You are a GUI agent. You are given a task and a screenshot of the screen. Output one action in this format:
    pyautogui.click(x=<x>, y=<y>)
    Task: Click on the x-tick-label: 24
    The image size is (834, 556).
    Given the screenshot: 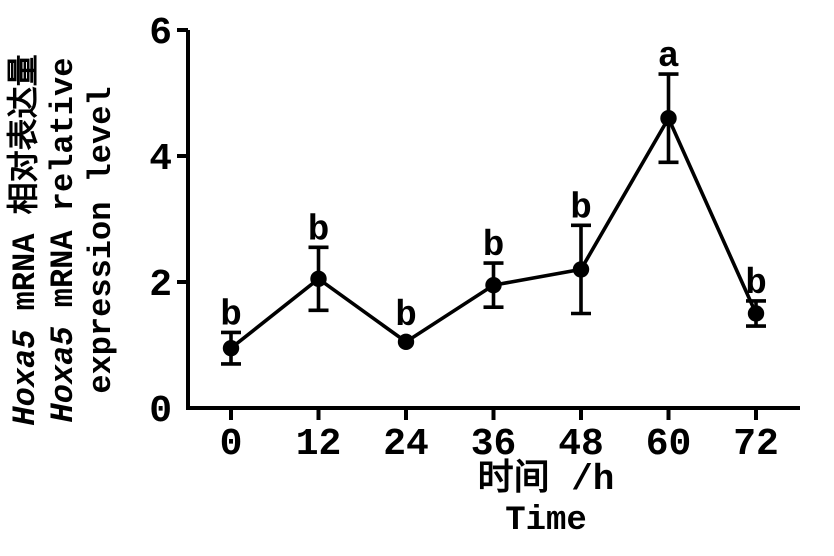 What is the action you would take?
    pyautogui.click(x=406, y=444)
    